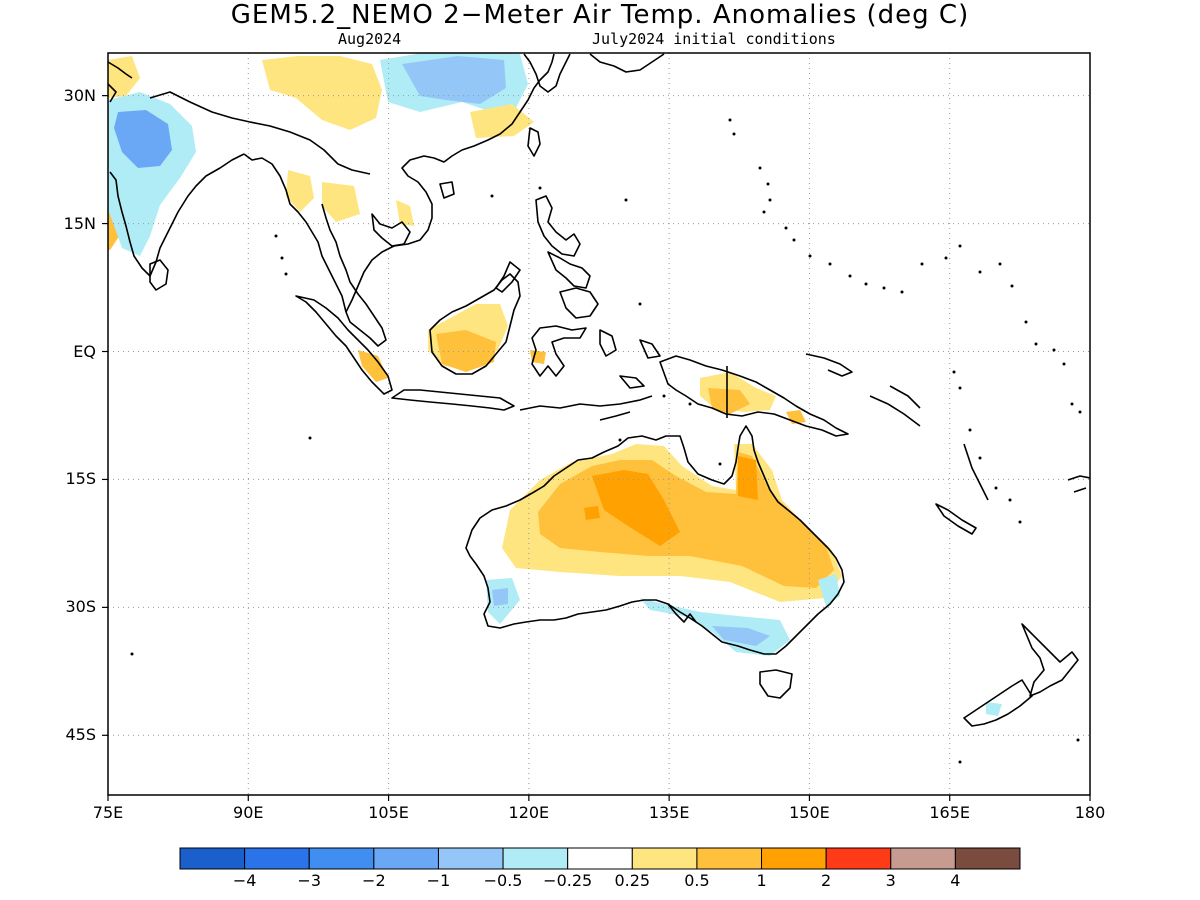 This screenshot has height=900, width=1200. What do you see at coordinates (79, 223) in the screenshot?
I see `lat-tick-label: 15N` at bounding box center [79, 223].